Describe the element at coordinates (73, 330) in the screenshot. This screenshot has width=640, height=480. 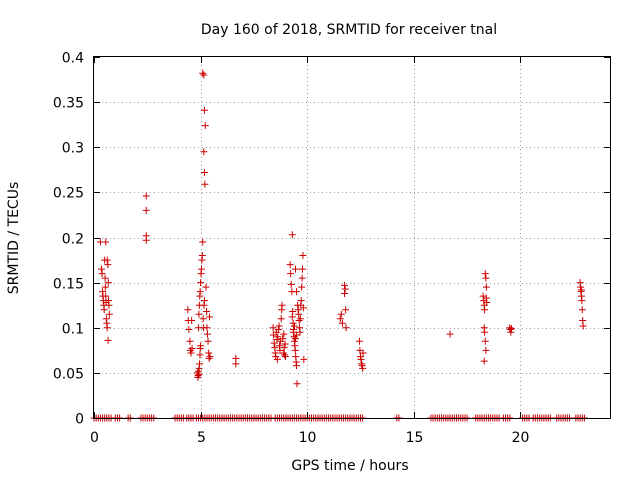
I see `y-tick-label: 0.1` at that location.